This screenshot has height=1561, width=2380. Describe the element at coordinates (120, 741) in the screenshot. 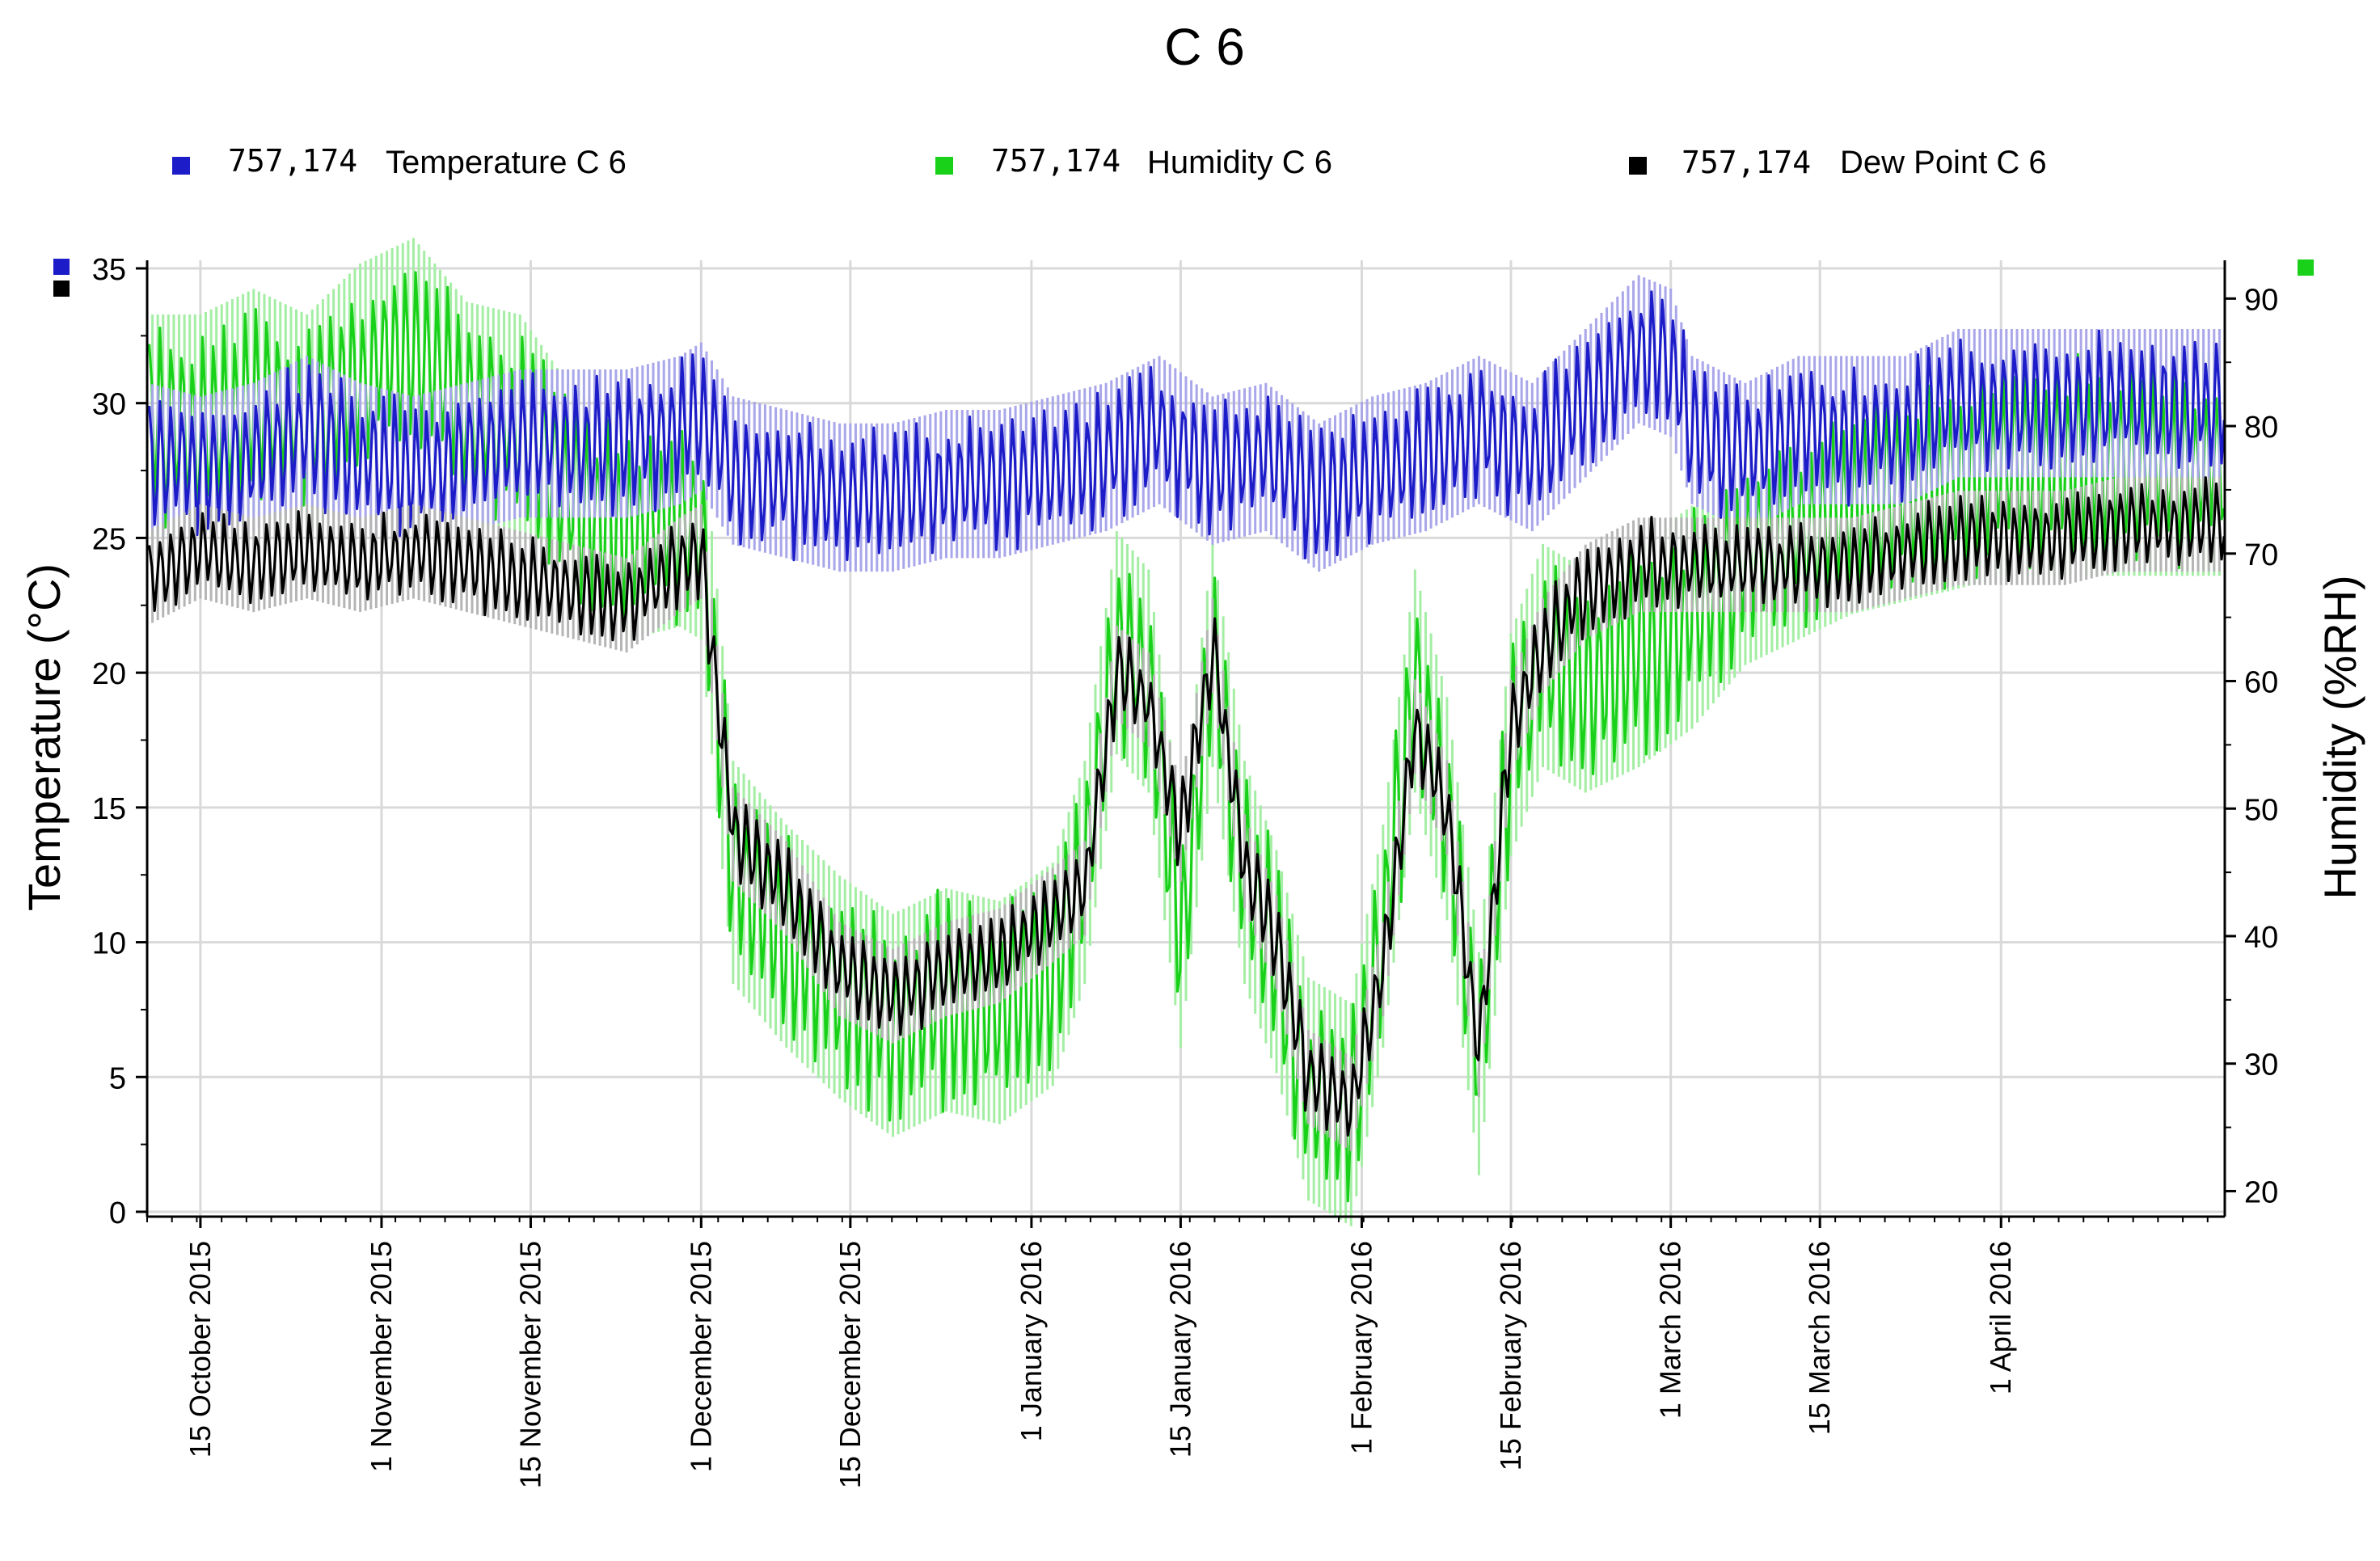

I see `left-axis-ticks: 0 5 10 15 20 25 30 35` at that location.